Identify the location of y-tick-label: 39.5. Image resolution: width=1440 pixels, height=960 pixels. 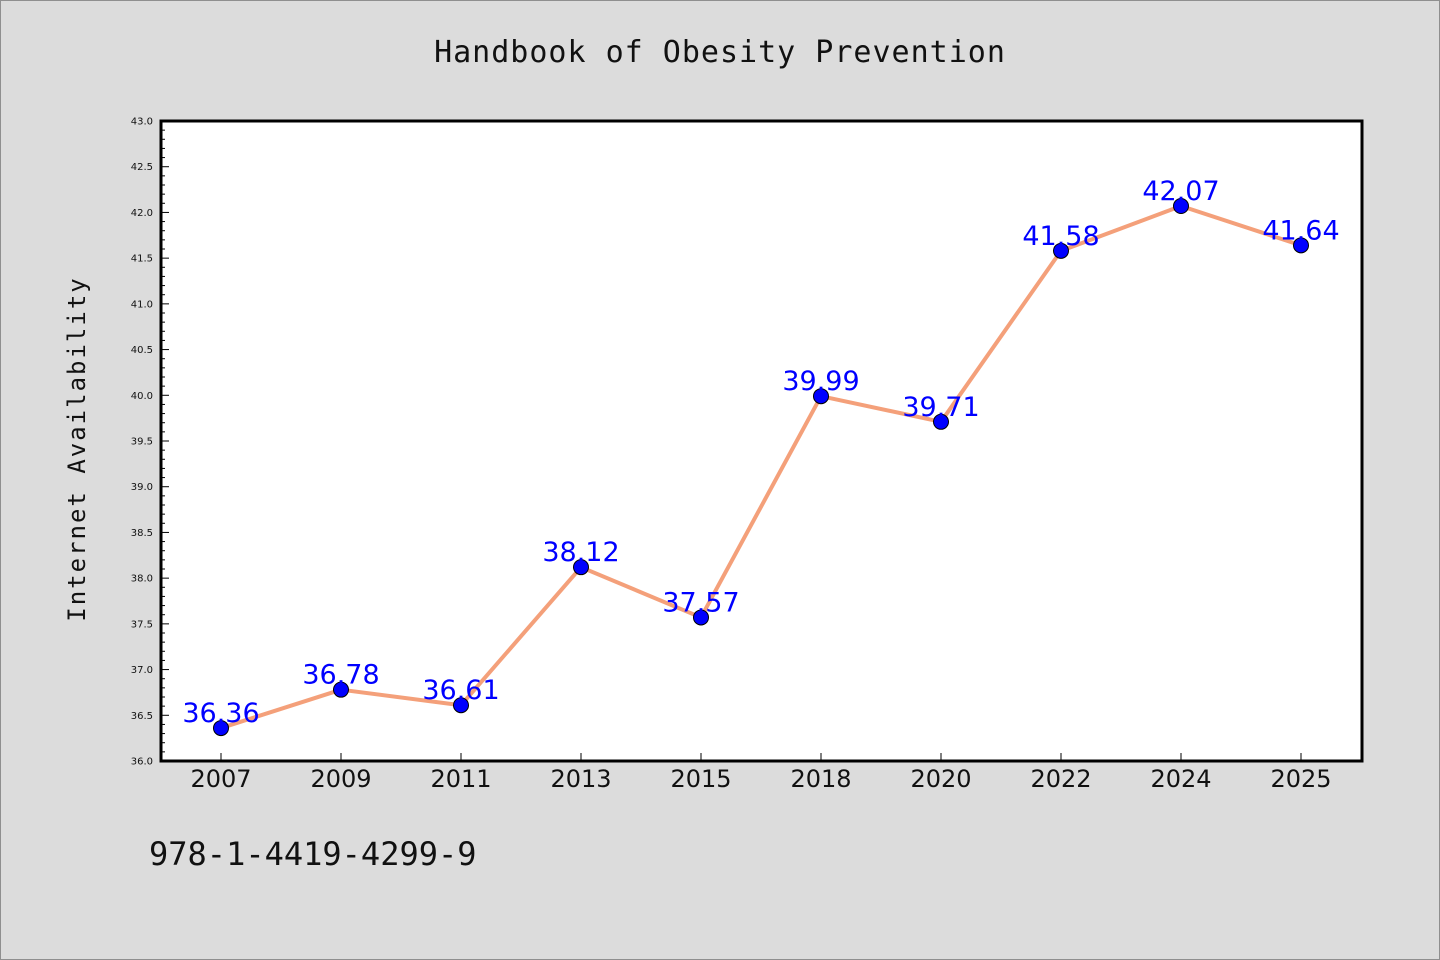
(142, 442).